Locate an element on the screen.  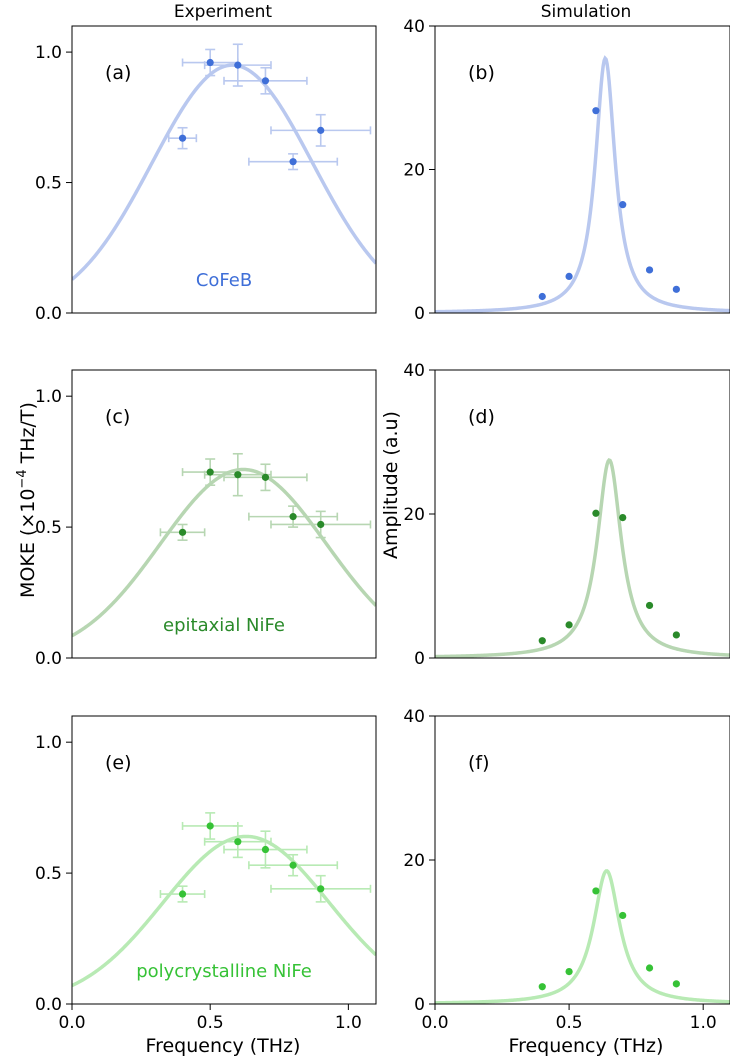
chart-panel-3: 0.0 0.5 1.0 (c) epitaxial NiFe is located at coordinates (206, 519).